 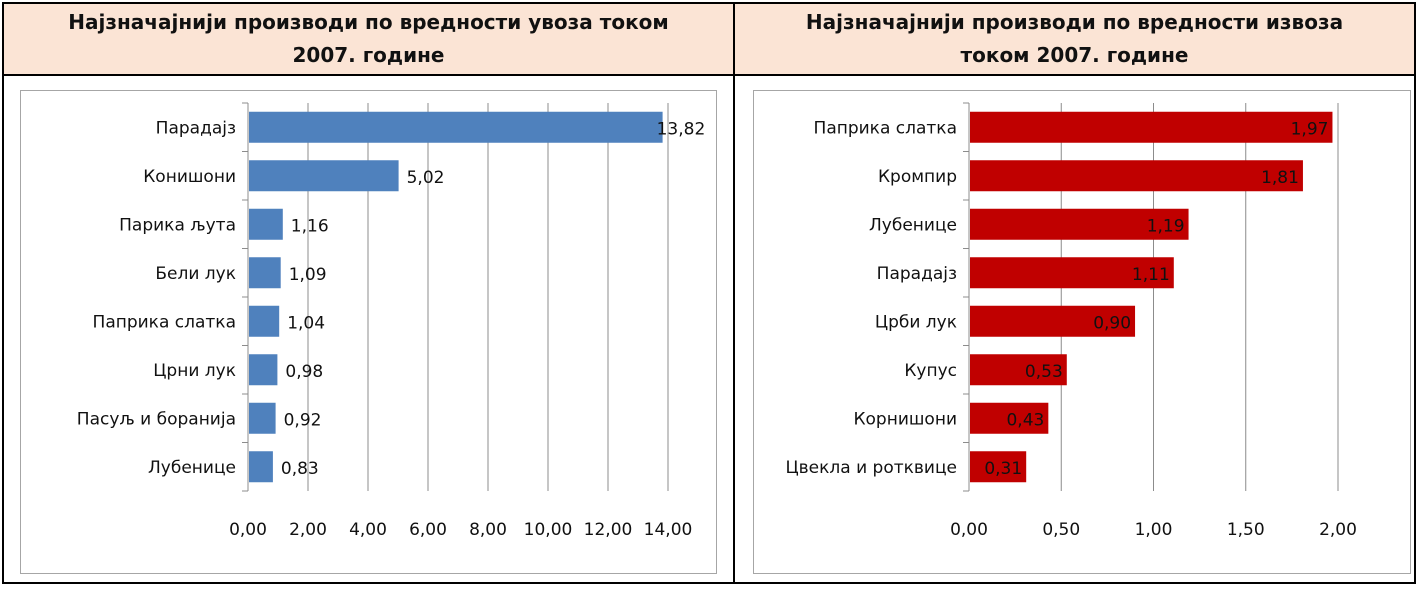 What do you see at coordinates (1074, 55) in the screenshot?
I see `export-header-line-2: током 2007. године` at bounding box center [1074, 55].